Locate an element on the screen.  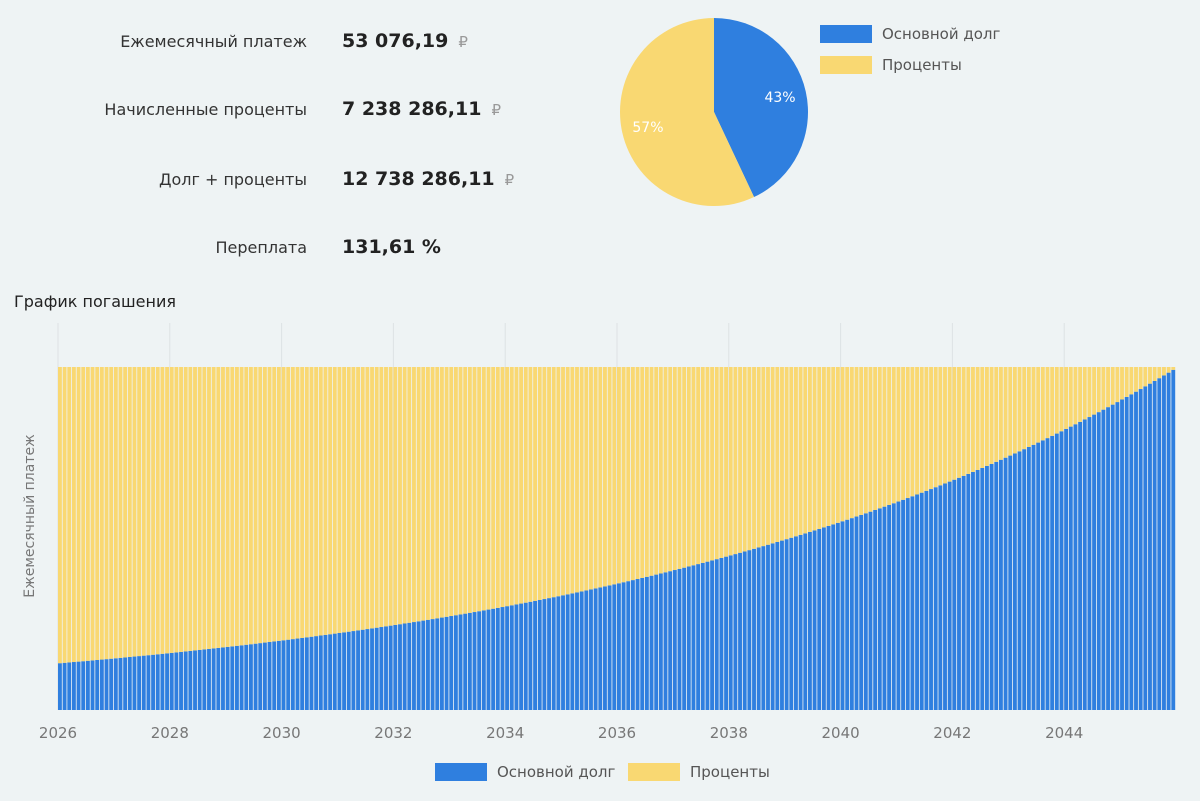
pie-label: 57% is located at coordinates (647, 128).